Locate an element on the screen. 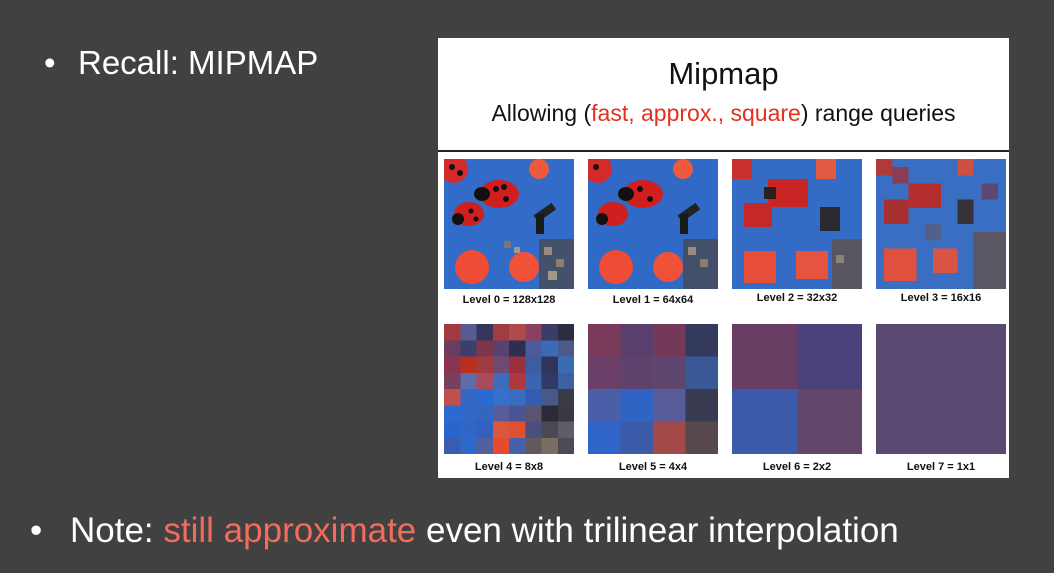  level-0-label: Level 0 = 128x128 is located at coordinates (509, 300).